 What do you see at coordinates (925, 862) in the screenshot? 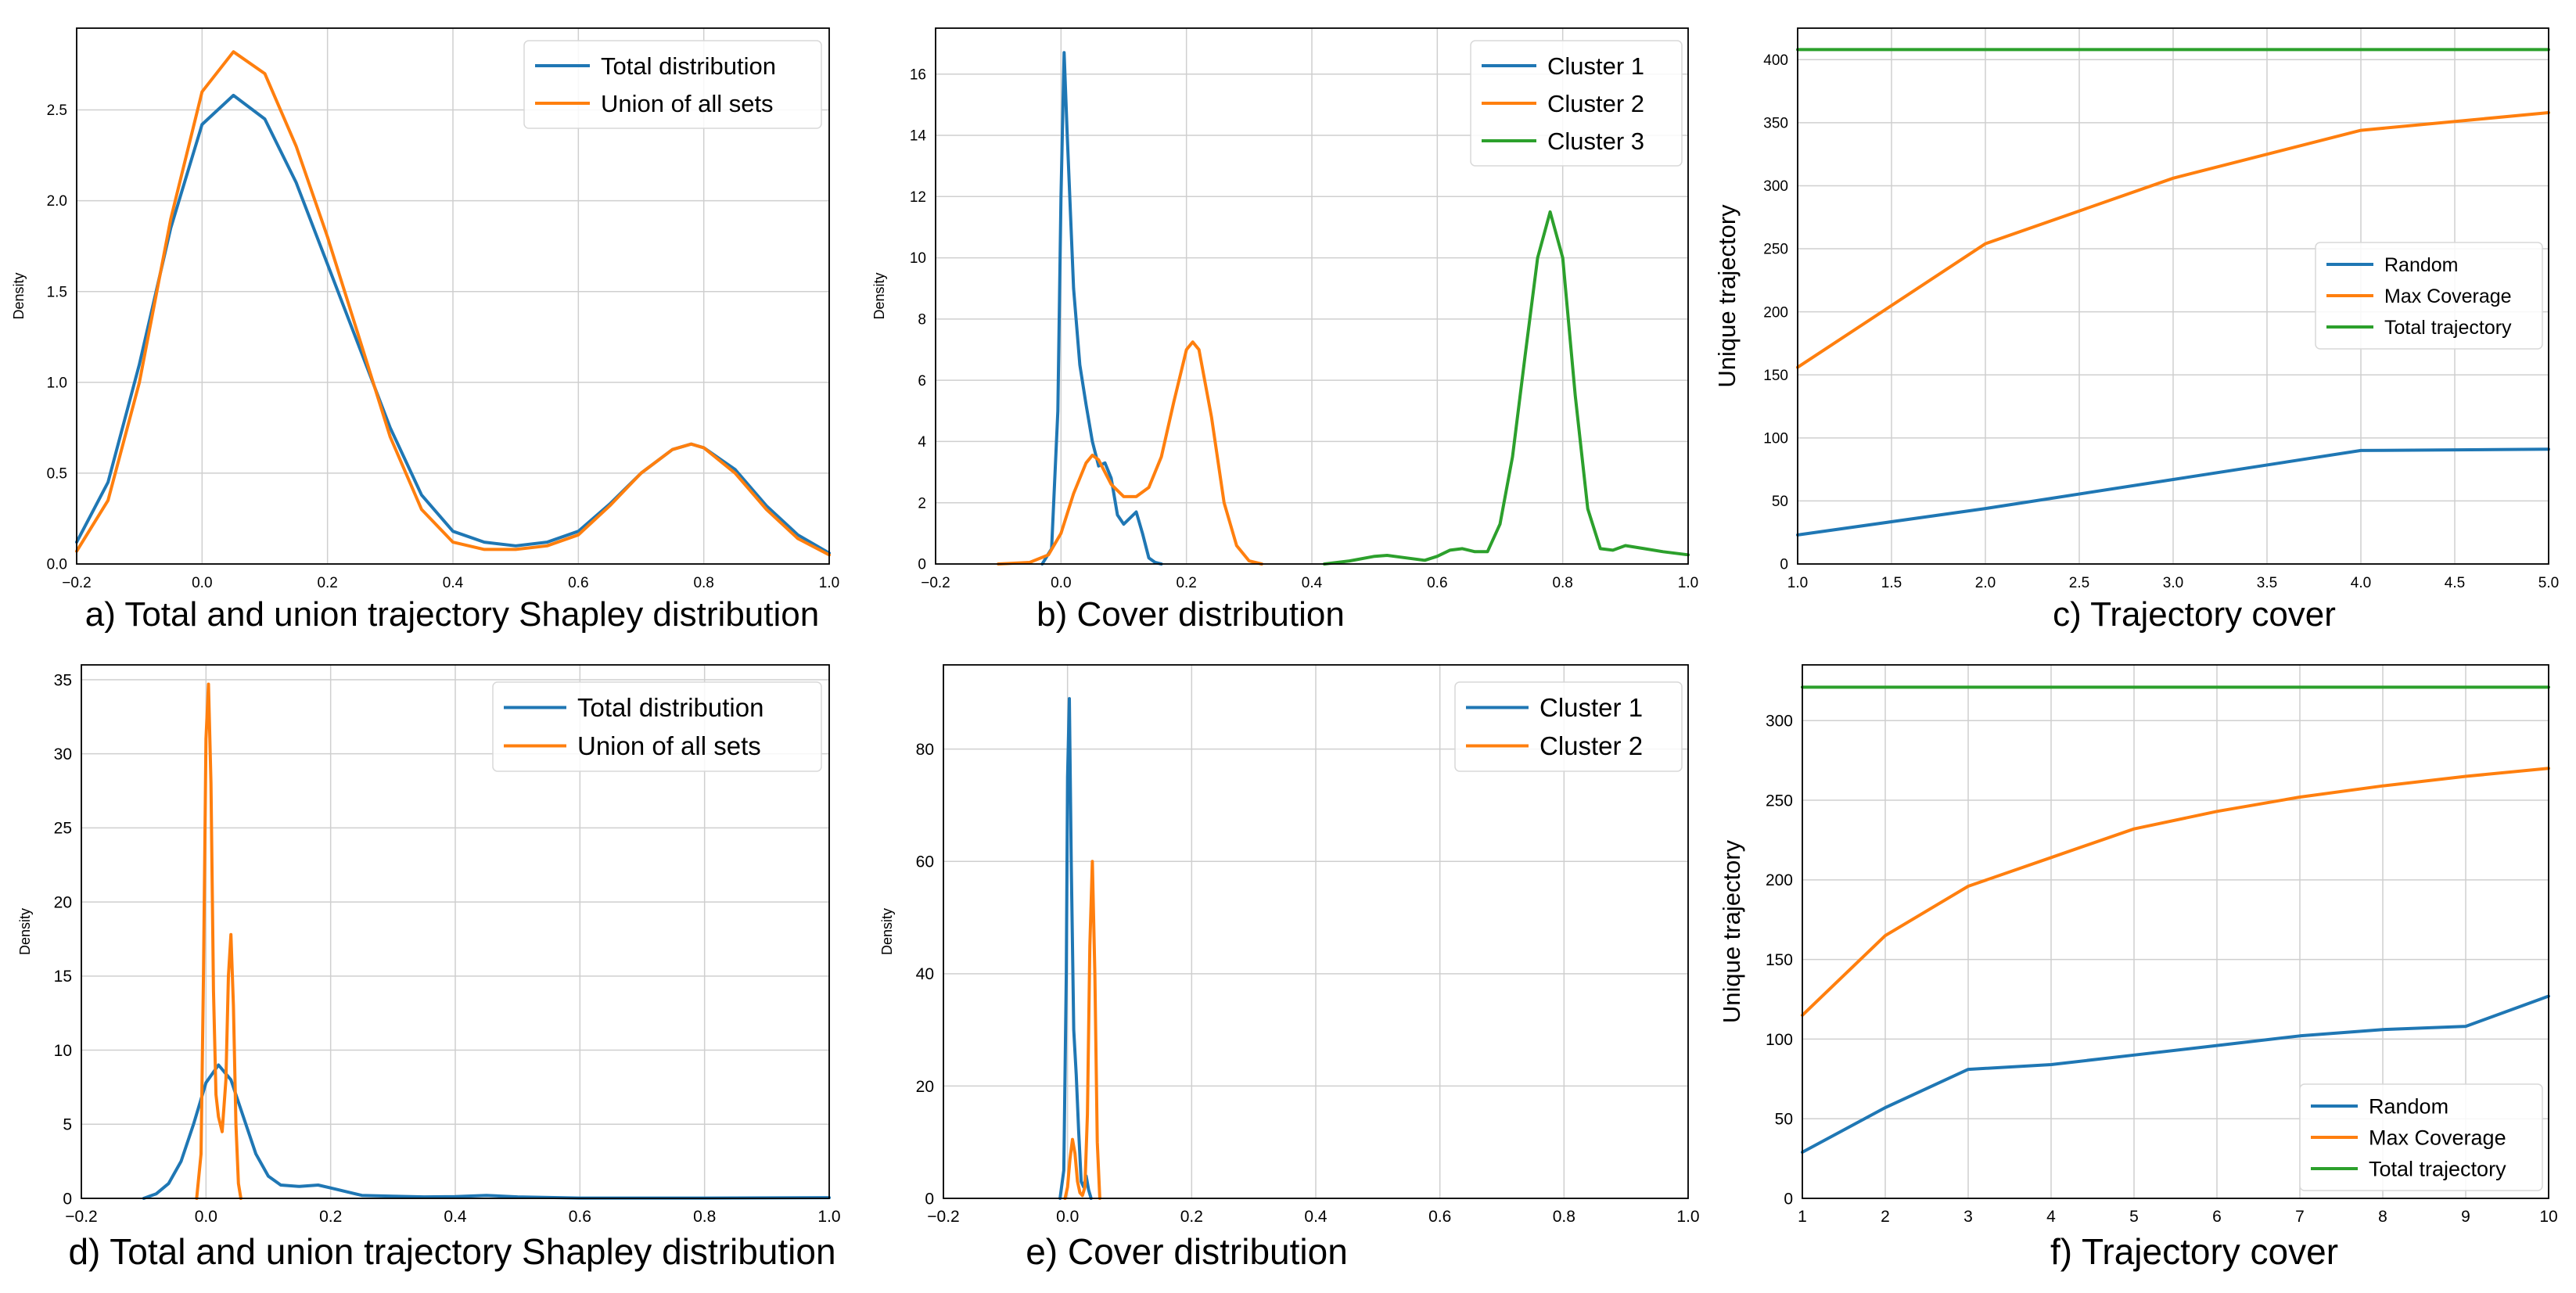
I see `y-tick-label: 60` at bounding box center [925, 862].